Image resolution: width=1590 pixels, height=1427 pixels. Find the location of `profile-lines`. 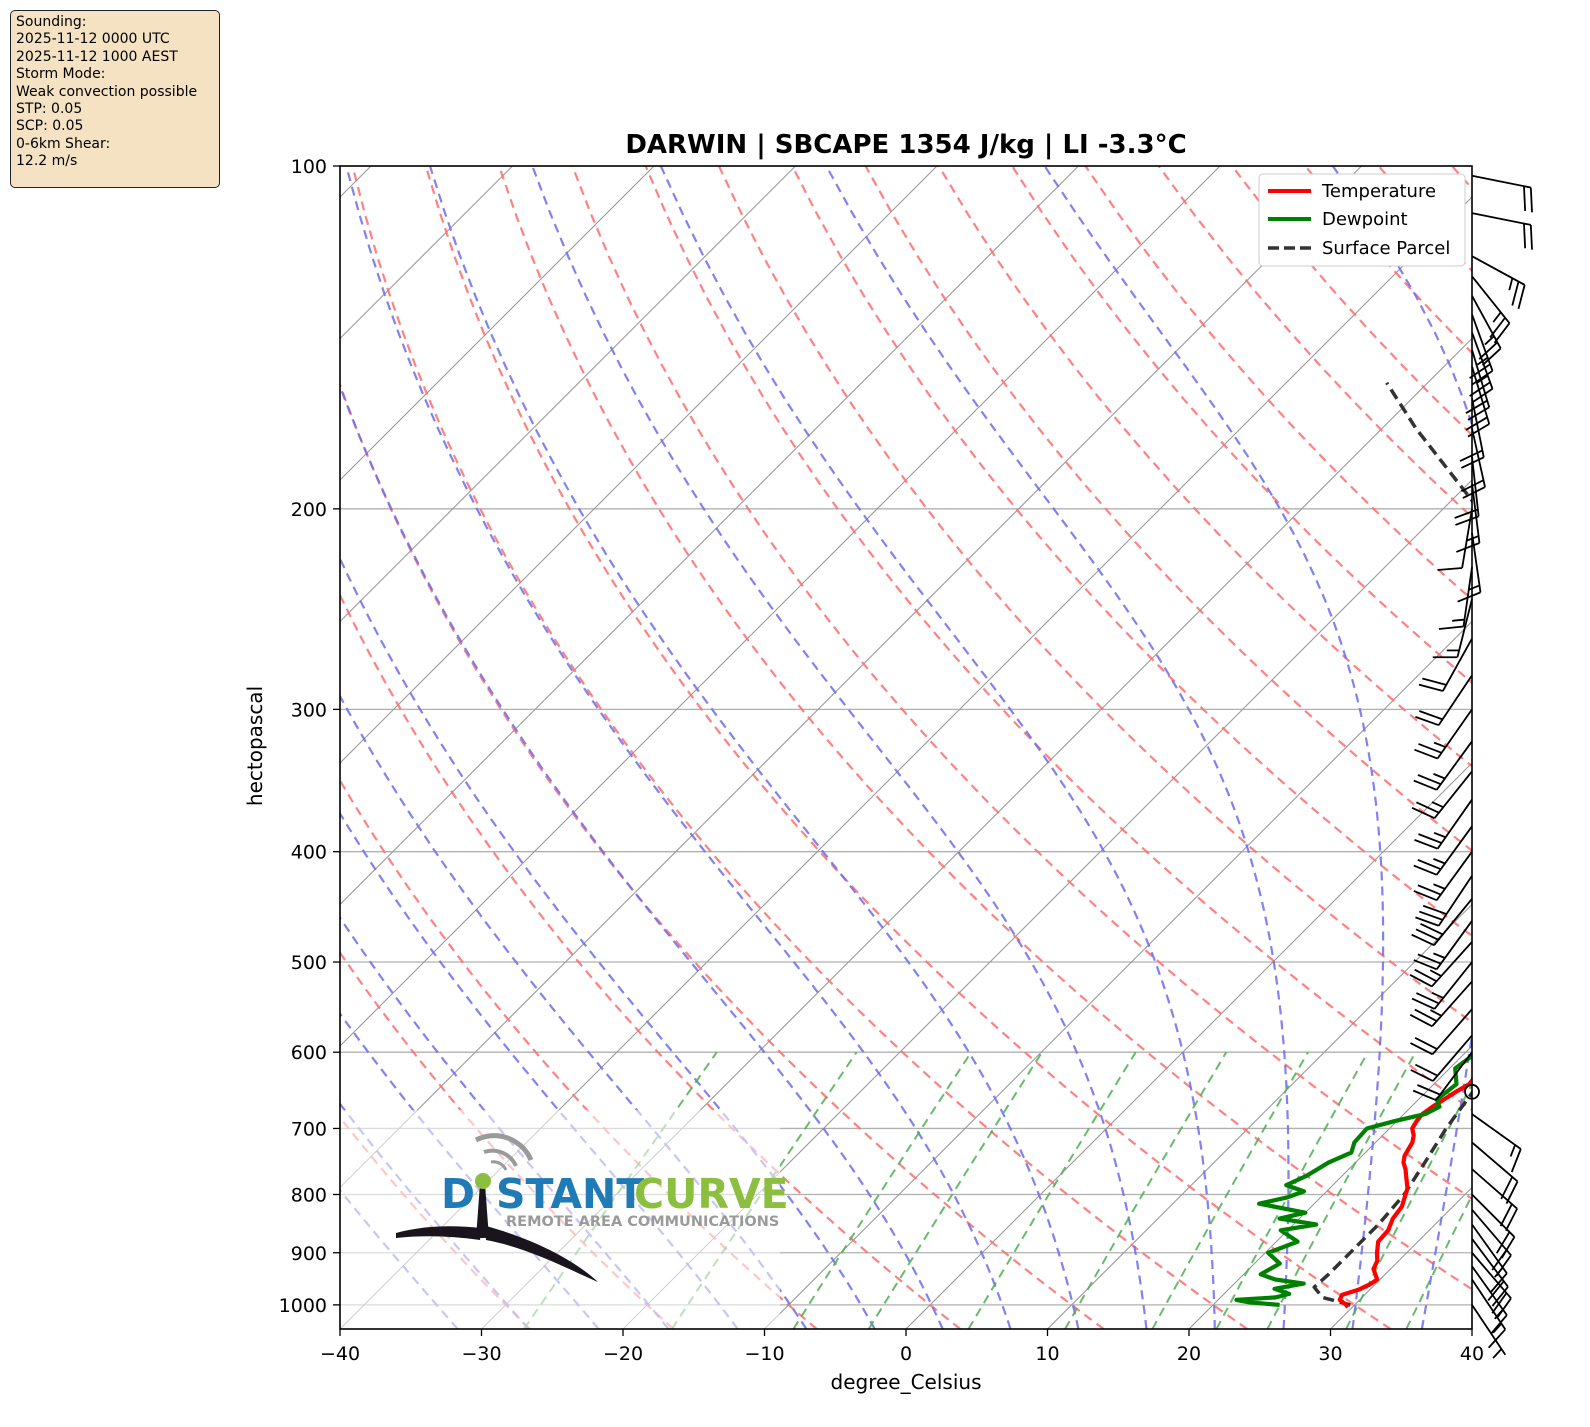

profile-lines is located at coordinates (1353, 845).